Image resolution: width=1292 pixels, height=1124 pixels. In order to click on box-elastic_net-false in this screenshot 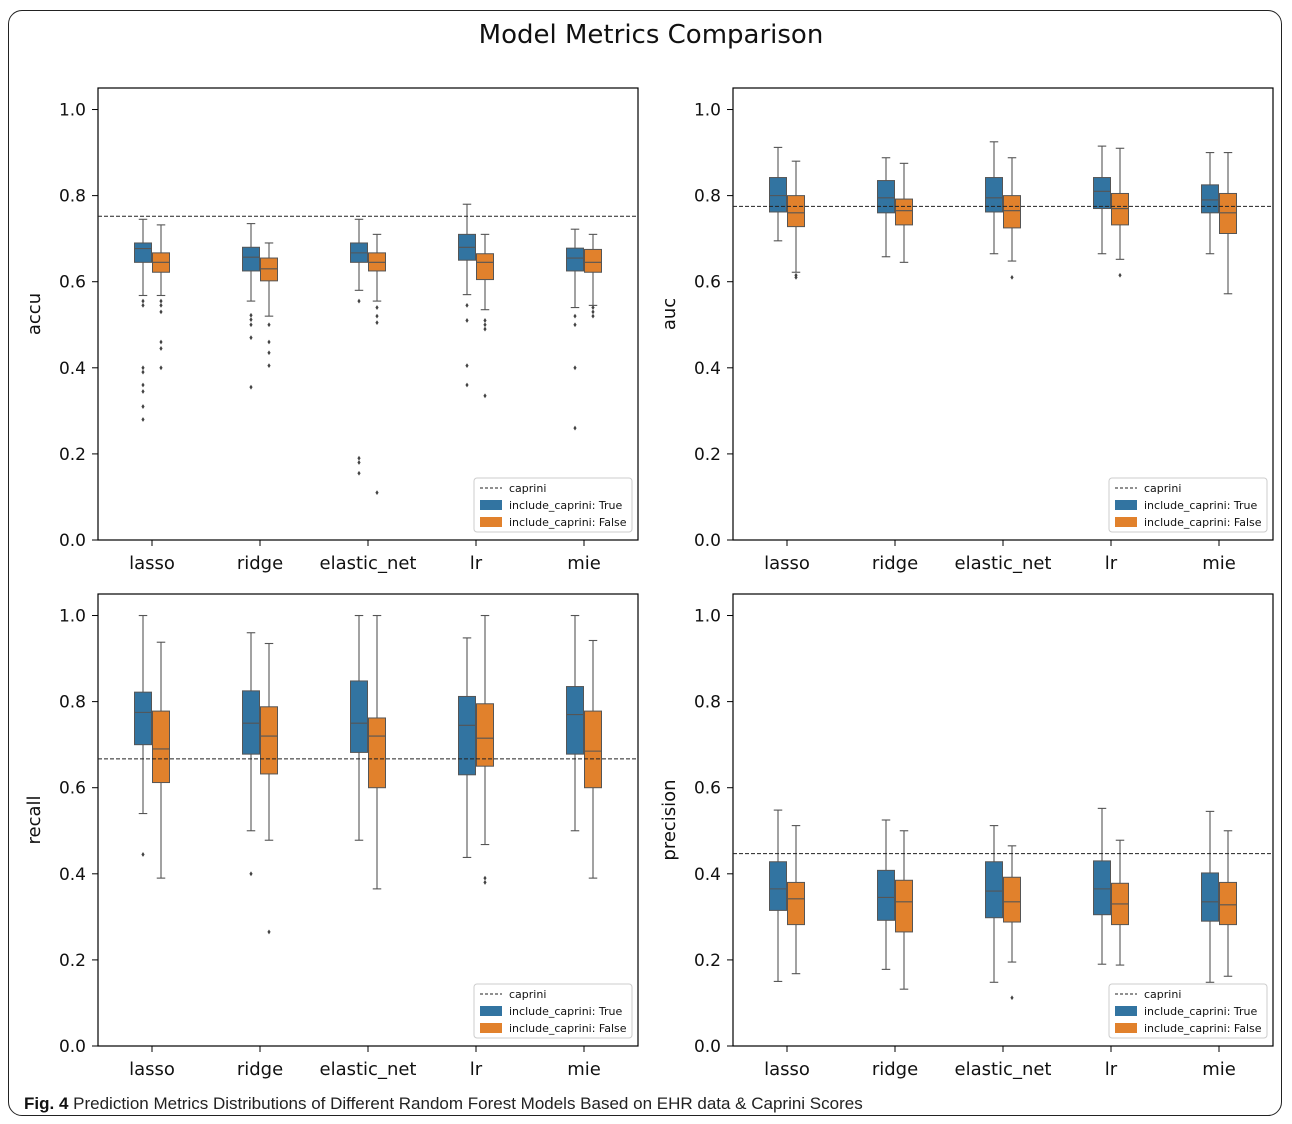, I will do `click(377, 752)`.